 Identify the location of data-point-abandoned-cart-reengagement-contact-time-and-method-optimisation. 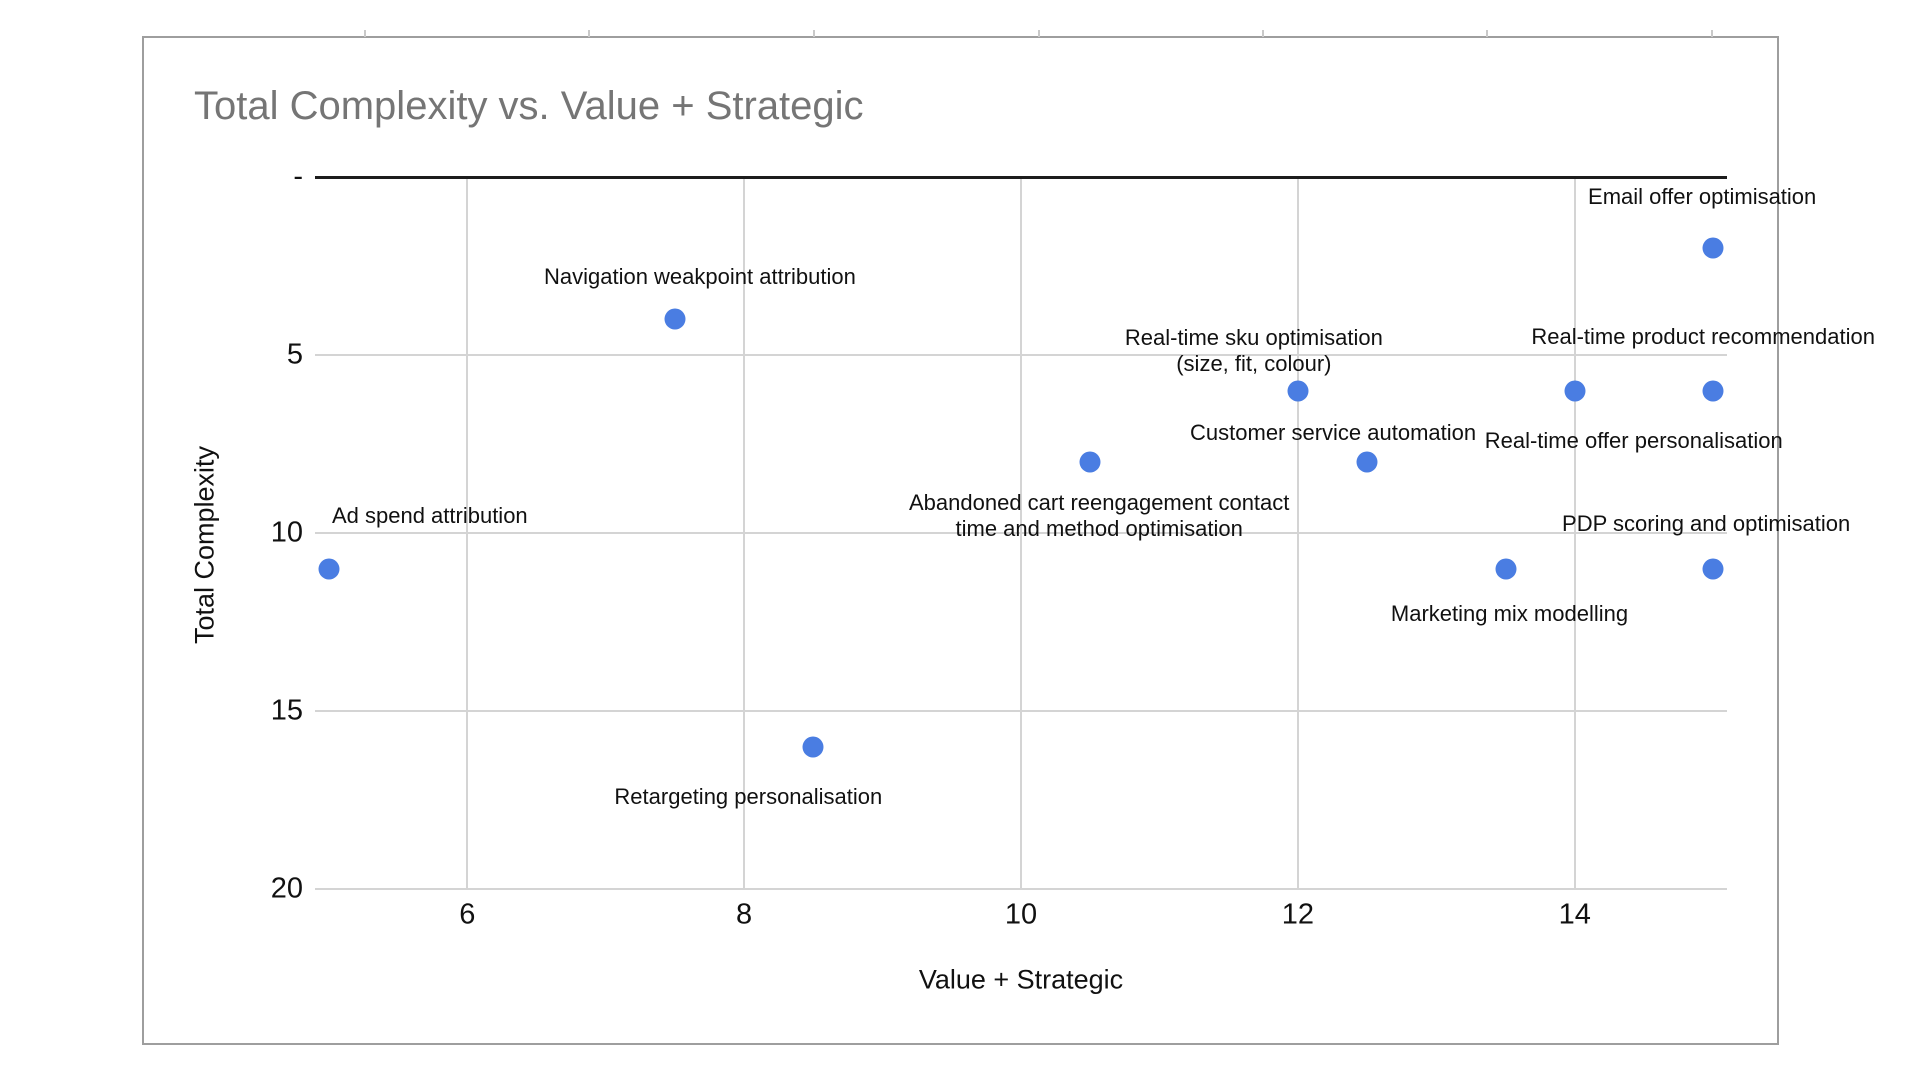
(1090, 462).